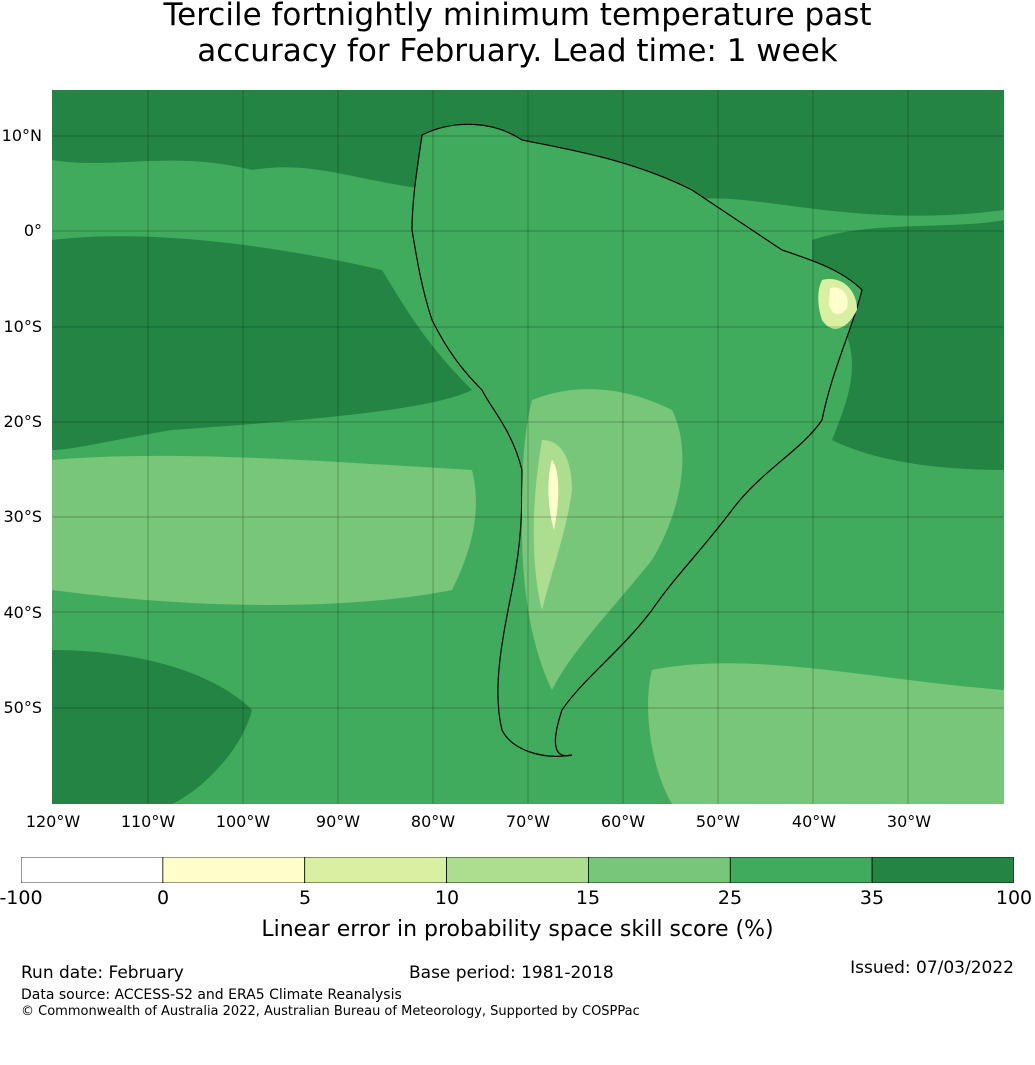  Describe the element at coordinates (1014, 898) in the screenshot. I see `colorbar-tick: 100` at that location.